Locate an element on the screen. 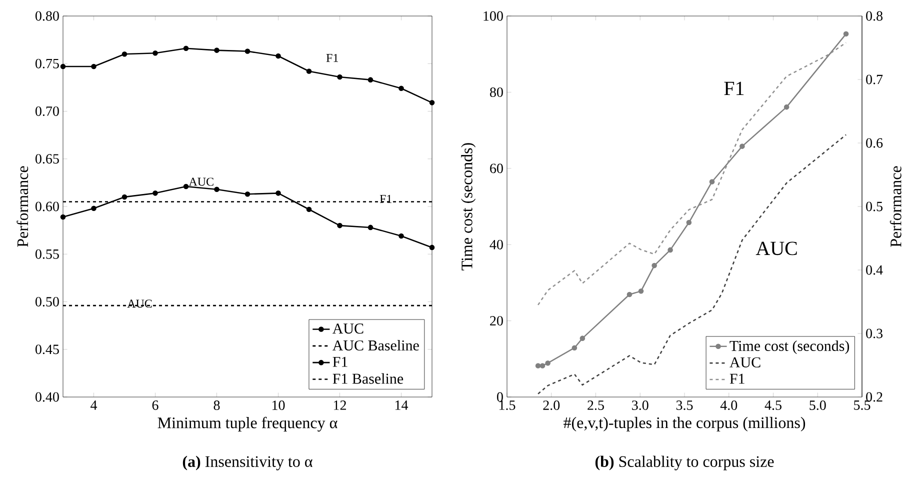 This screenshot has height=480, width=916. x-tick-label: 4 is located at coordinates (94, 405).